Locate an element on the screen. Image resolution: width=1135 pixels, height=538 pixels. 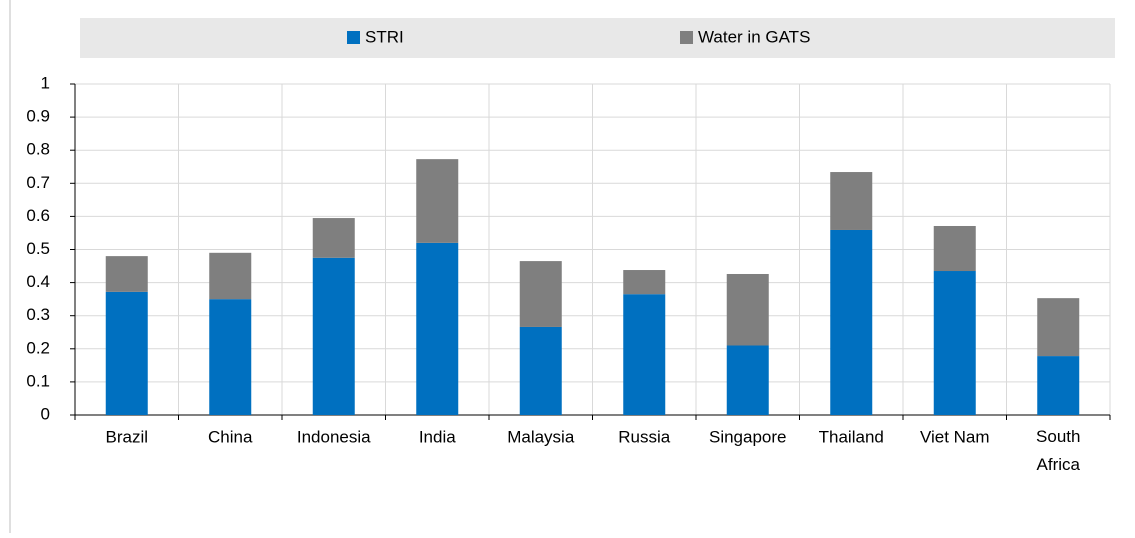
x-tick-label: Brazil is located at coordinates (126, 436).